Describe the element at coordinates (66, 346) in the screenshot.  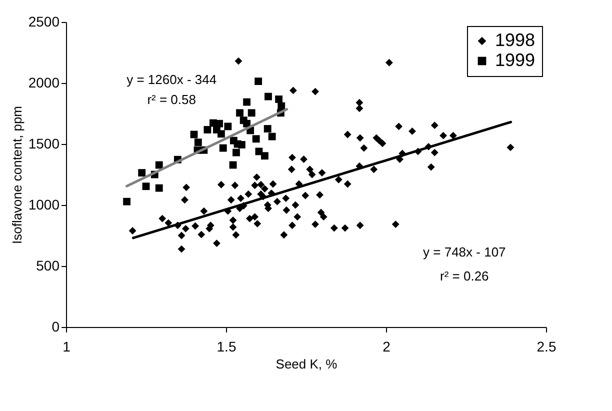
I see `x-tick-label: 1` at that location.